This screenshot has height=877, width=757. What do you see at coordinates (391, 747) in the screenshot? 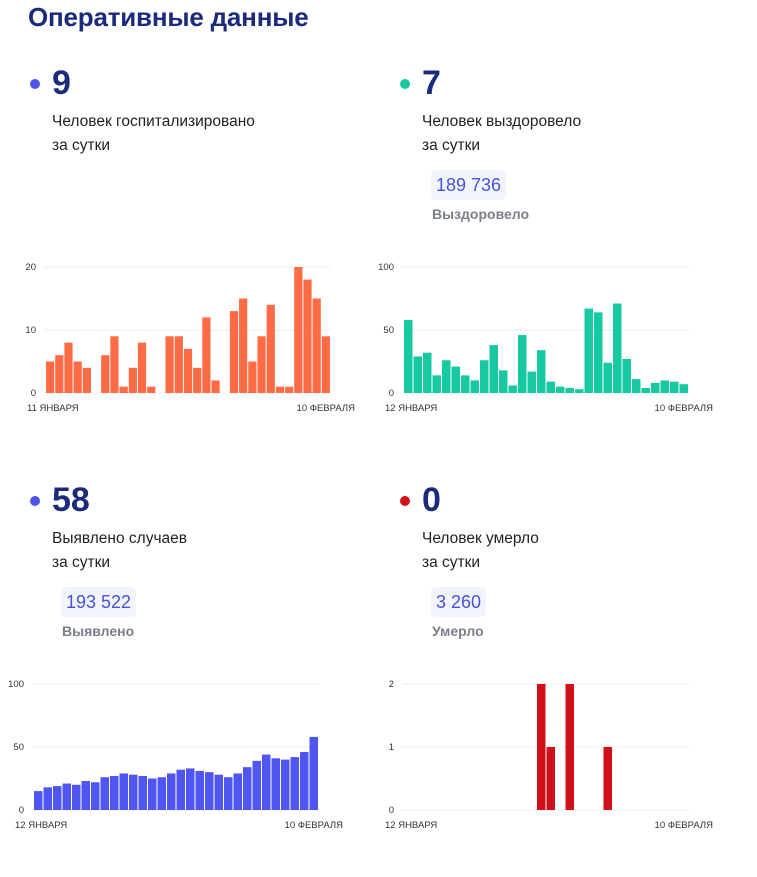
I see `y-tick-label: 1` at bounding box center [391, 747].